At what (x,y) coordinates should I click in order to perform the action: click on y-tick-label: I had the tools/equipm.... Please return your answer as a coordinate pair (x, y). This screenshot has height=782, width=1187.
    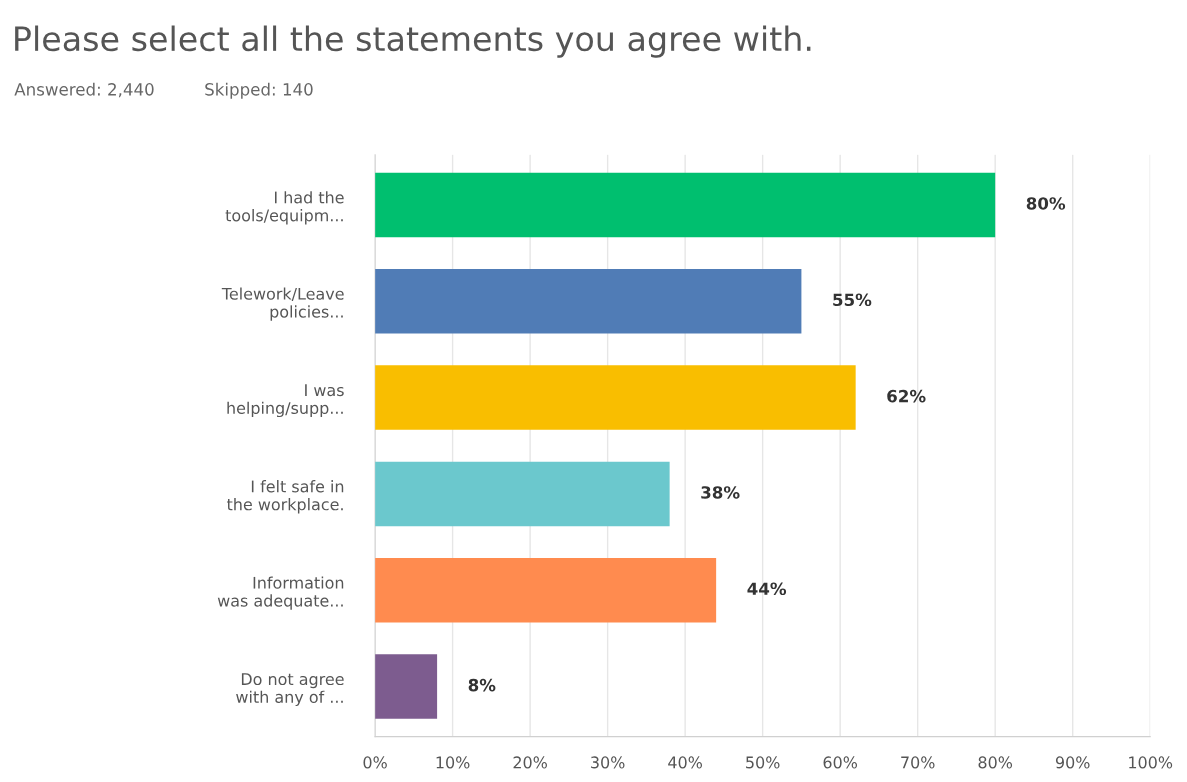
    Looking at the image, I should click on (284, 208).